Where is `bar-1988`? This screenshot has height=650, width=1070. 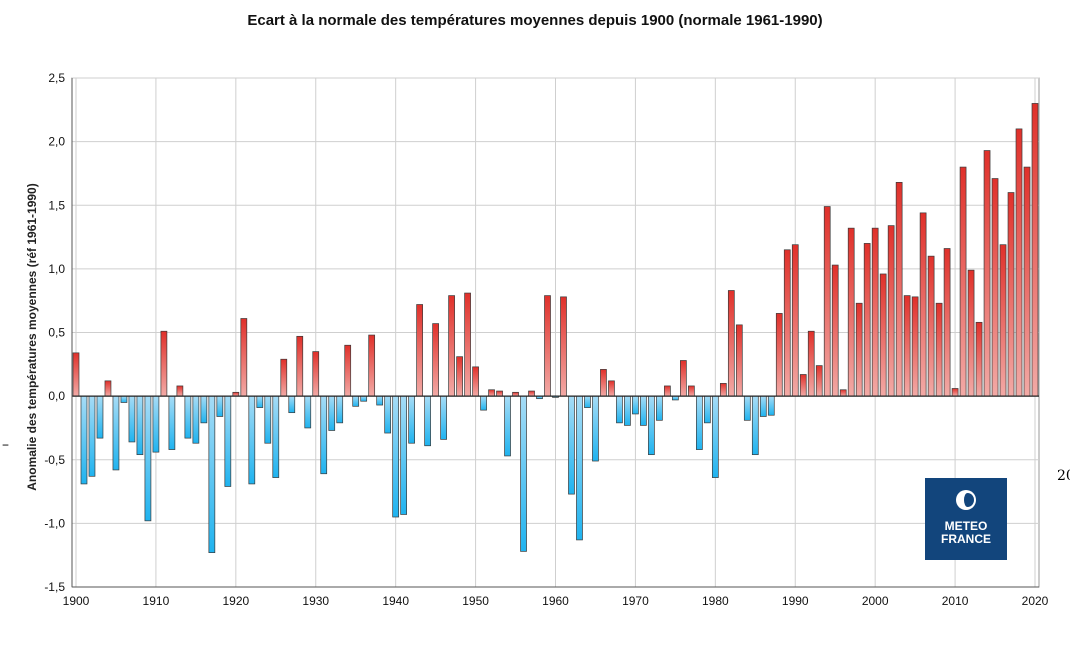 bar-1988 is located at coordinates (779, 355).